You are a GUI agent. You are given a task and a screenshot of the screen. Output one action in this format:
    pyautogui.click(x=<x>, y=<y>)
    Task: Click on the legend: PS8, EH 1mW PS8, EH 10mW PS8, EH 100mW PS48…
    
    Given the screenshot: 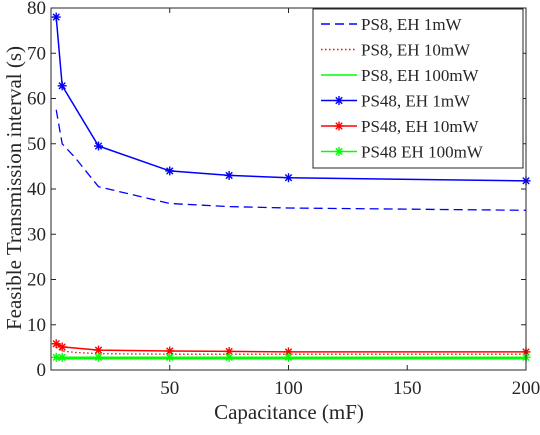 What is the action you would take?
    pyautogui.click(x=418, y=88)
    